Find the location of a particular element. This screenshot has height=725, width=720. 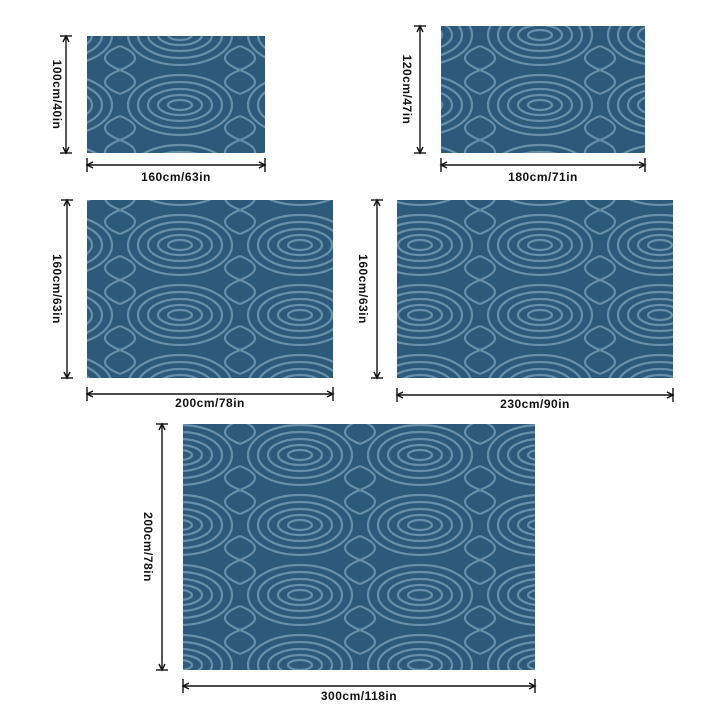

width-label: 180cm/71in is located at coordinates (543, 177).